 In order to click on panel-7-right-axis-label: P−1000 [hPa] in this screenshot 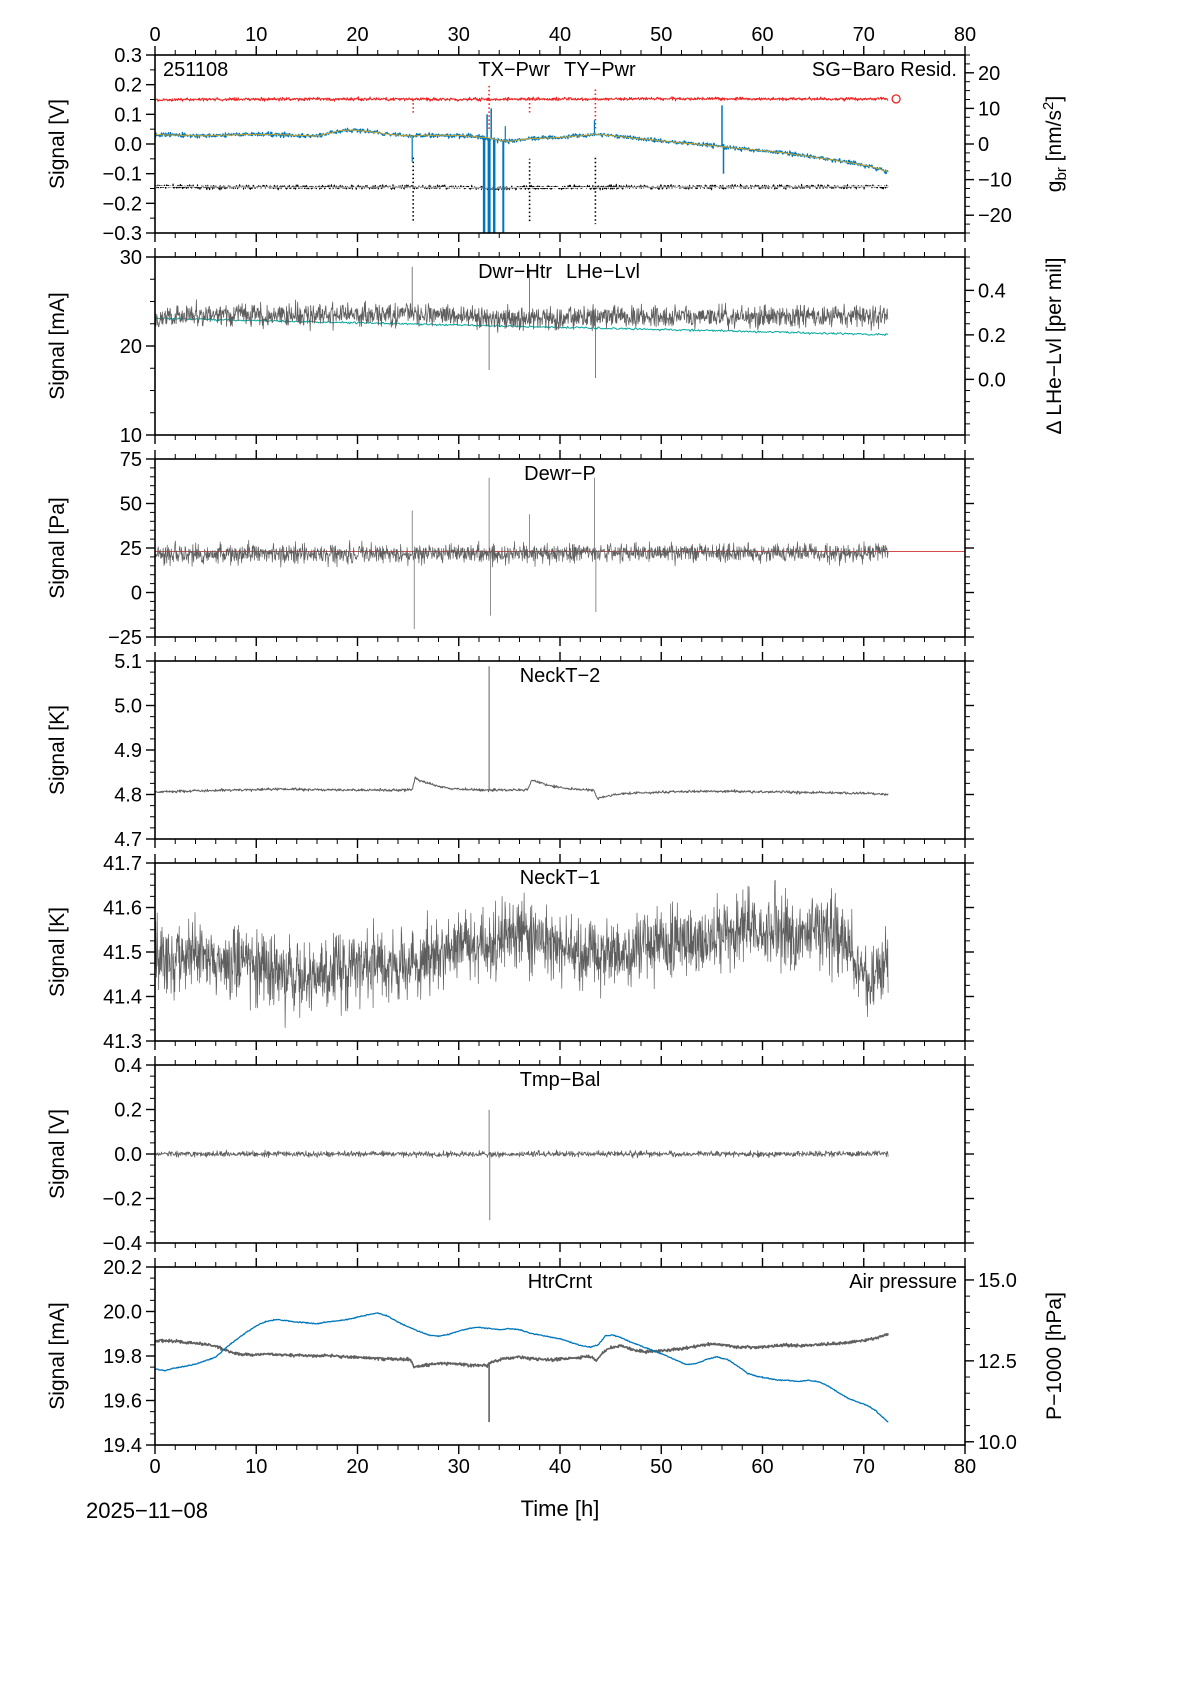, I will do `click(1054, 1356)`.